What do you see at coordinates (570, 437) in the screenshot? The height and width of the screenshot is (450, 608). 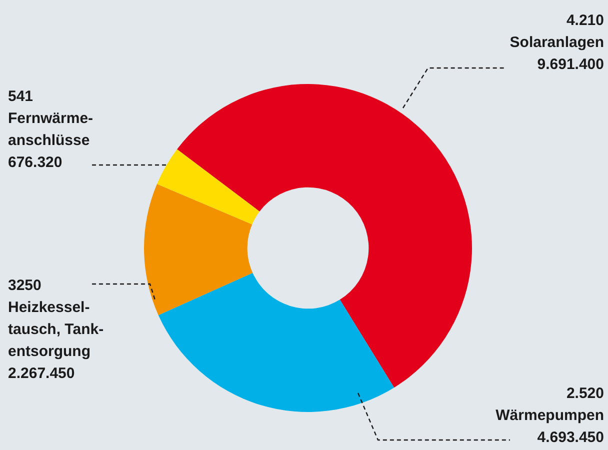 I see `data-label: 4.693.450` at bounding box center [570, 437].